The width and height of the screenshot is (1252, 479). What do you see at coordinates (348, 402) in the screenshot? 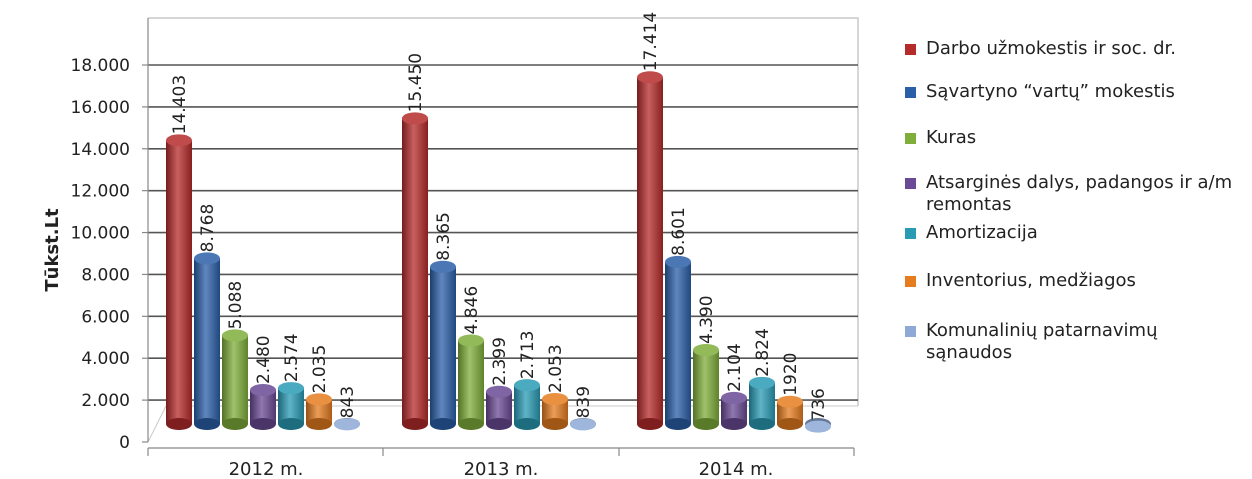
I see `data-label: 843` at bounding box center [348, 402].